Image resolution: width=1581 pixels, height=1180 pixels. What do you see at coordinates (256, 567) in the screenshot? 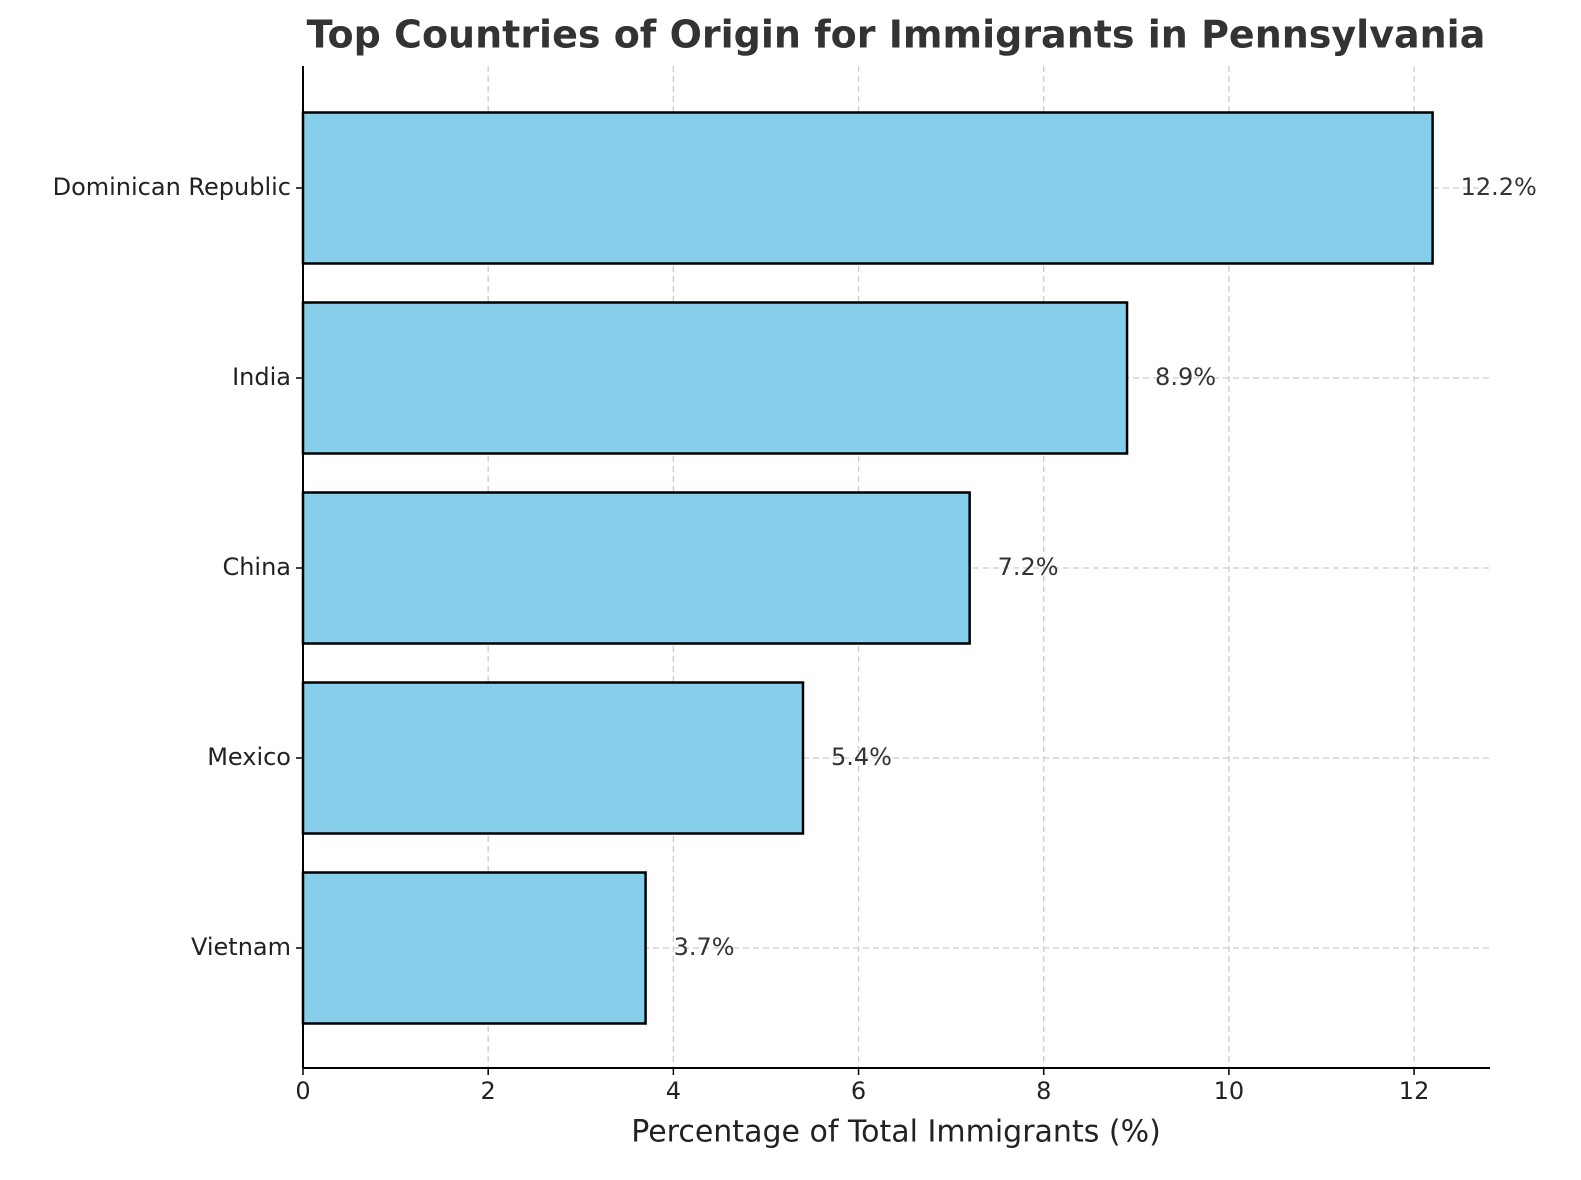
I see `y-tick-label: China` at bounding box center [256, 567].